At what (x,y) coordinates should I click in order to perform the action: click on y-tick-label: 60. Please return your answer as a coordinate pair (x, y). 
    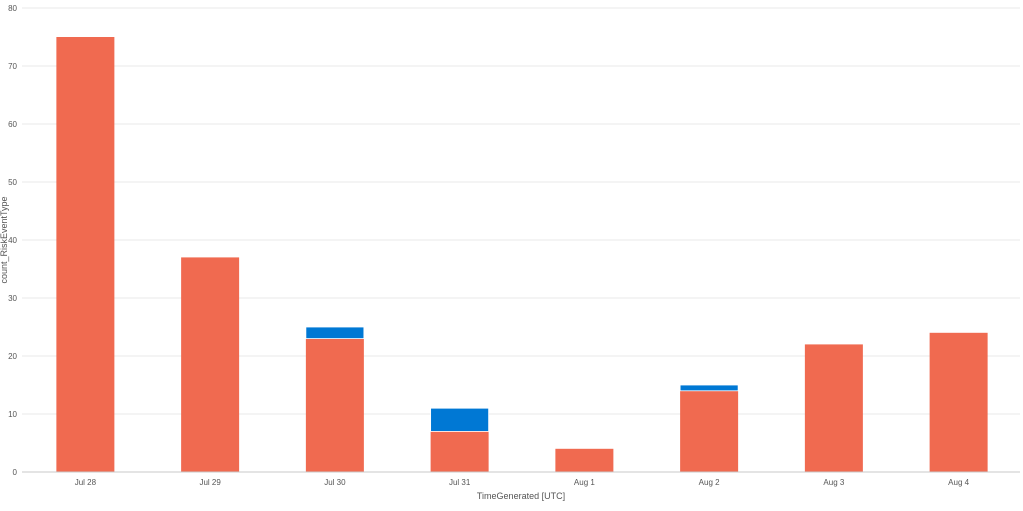
    Looking at the image, I should click on (12, 124).